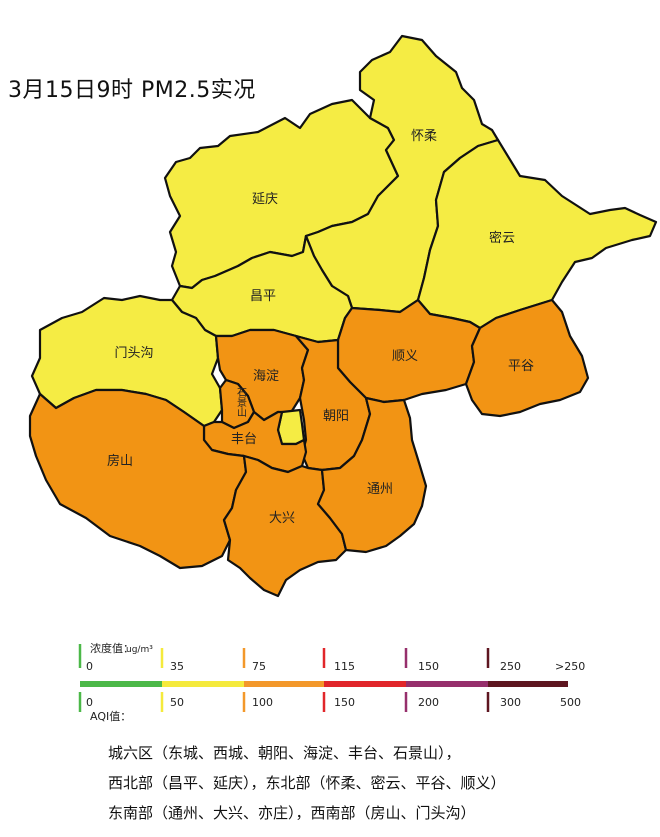 This screenshot has width=660, height=837. What do you see at coordinates (133, 353) in the screenshot?
I see `label-mentougou: 门头沟` at bounding box center [133, 353].